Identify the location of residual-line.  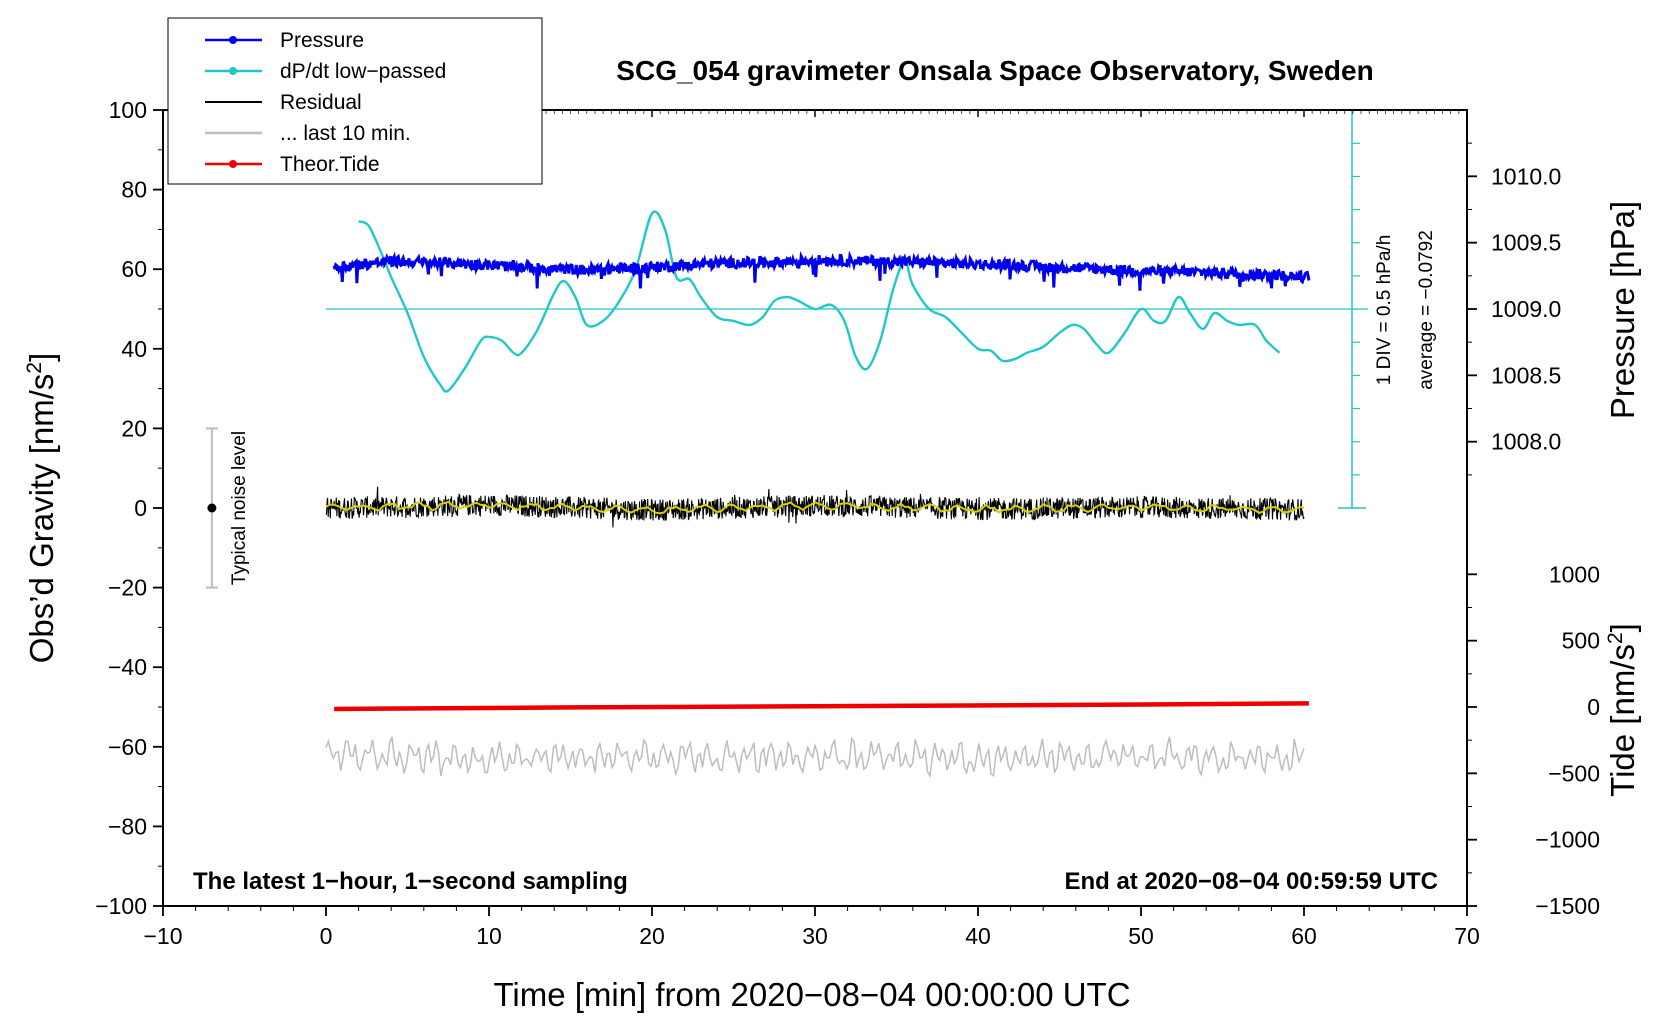
(815, 507).